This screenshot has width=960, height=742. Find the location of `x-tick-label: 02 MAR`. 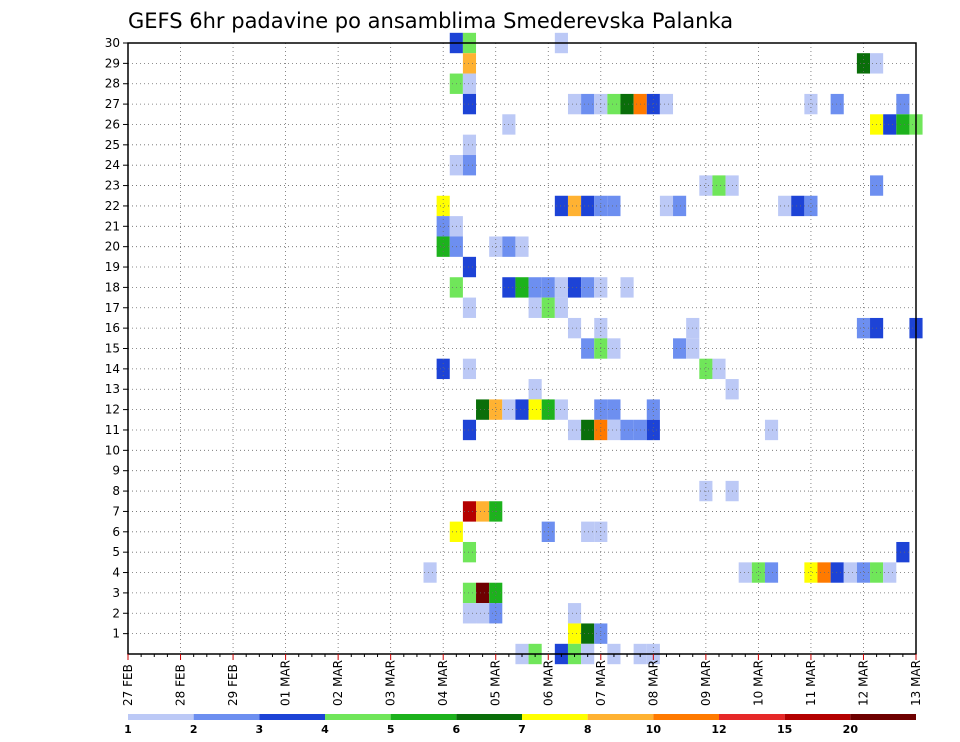

x-tick-label: 02 MAR is located at coordinates (338, 683).